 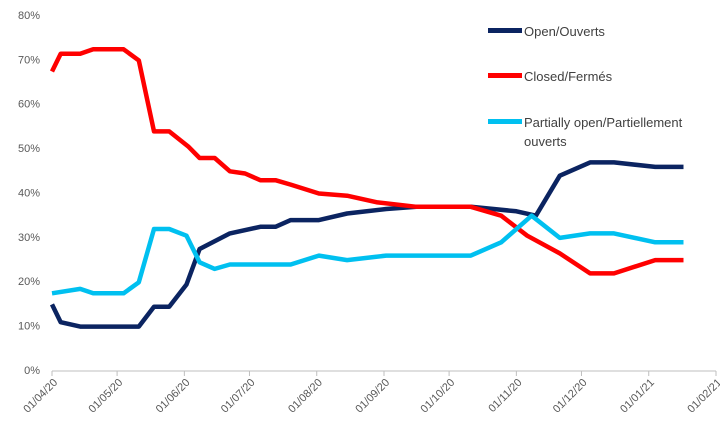 What do you see at coordinates (29, 327) in the screenshot?
I see `y-tick-label: 10%` at bounding box center [29, 327].